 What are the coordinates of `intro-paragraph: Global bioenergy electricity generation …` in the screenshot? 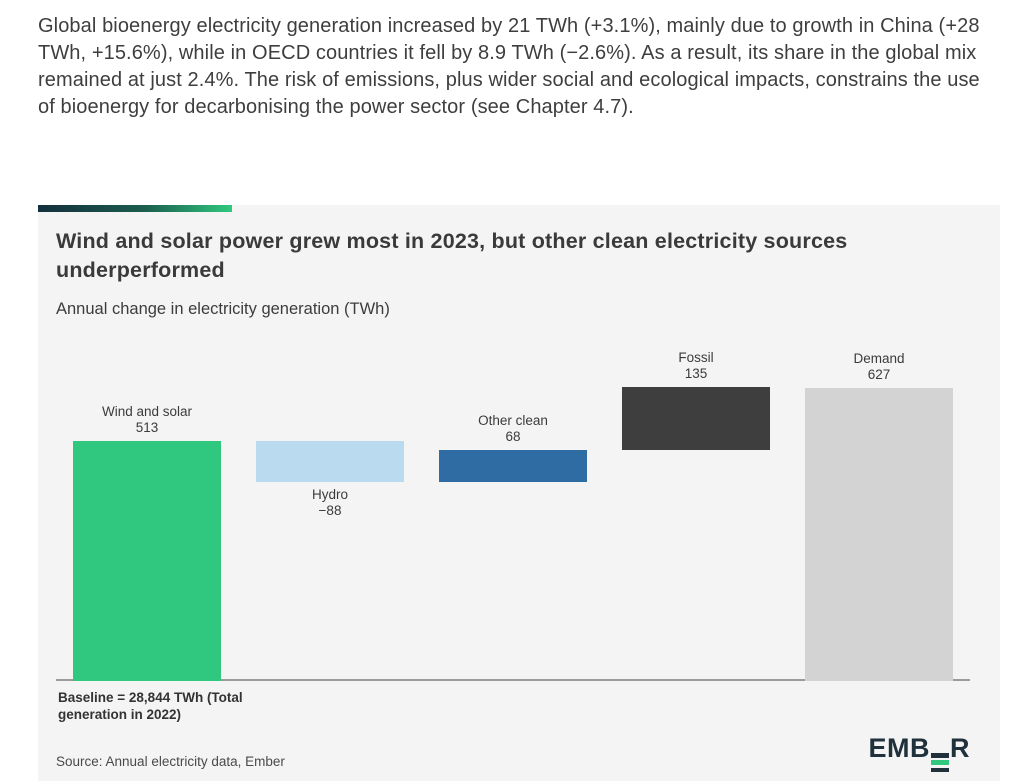 It's located at (509, 66).